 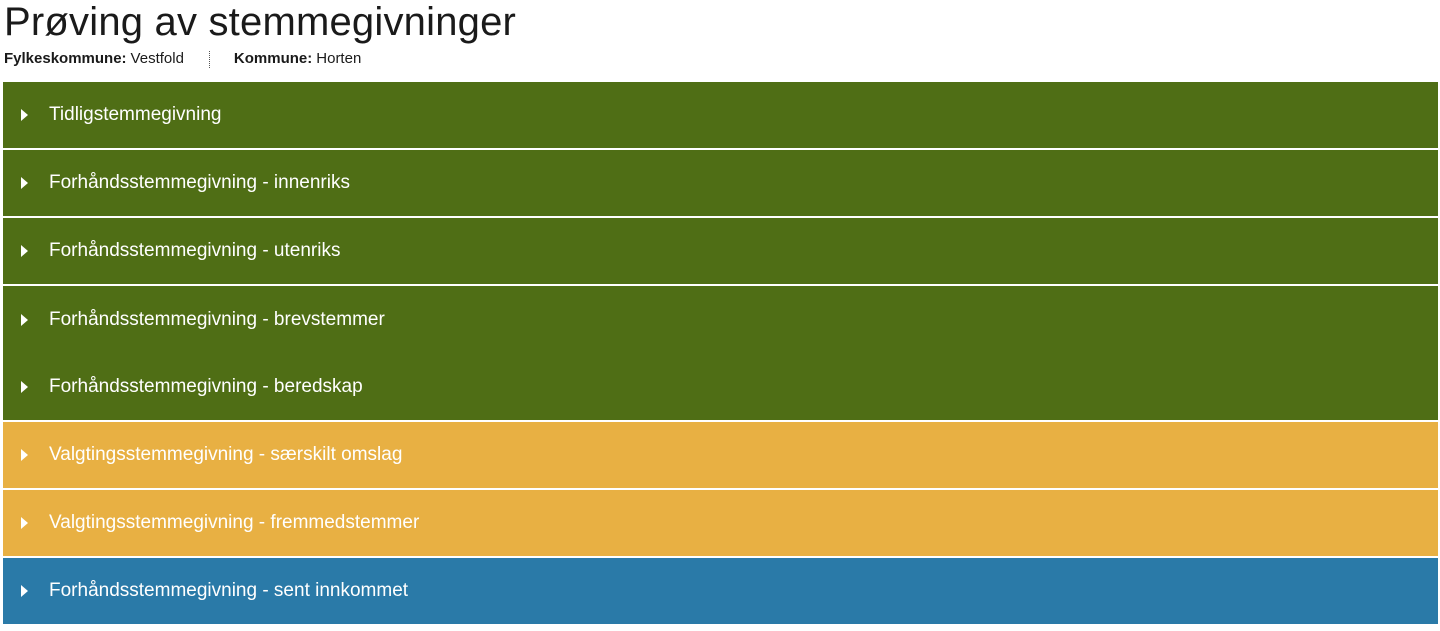 I want to click on kommune-label: Kommune:, so click(x=273, y=58).